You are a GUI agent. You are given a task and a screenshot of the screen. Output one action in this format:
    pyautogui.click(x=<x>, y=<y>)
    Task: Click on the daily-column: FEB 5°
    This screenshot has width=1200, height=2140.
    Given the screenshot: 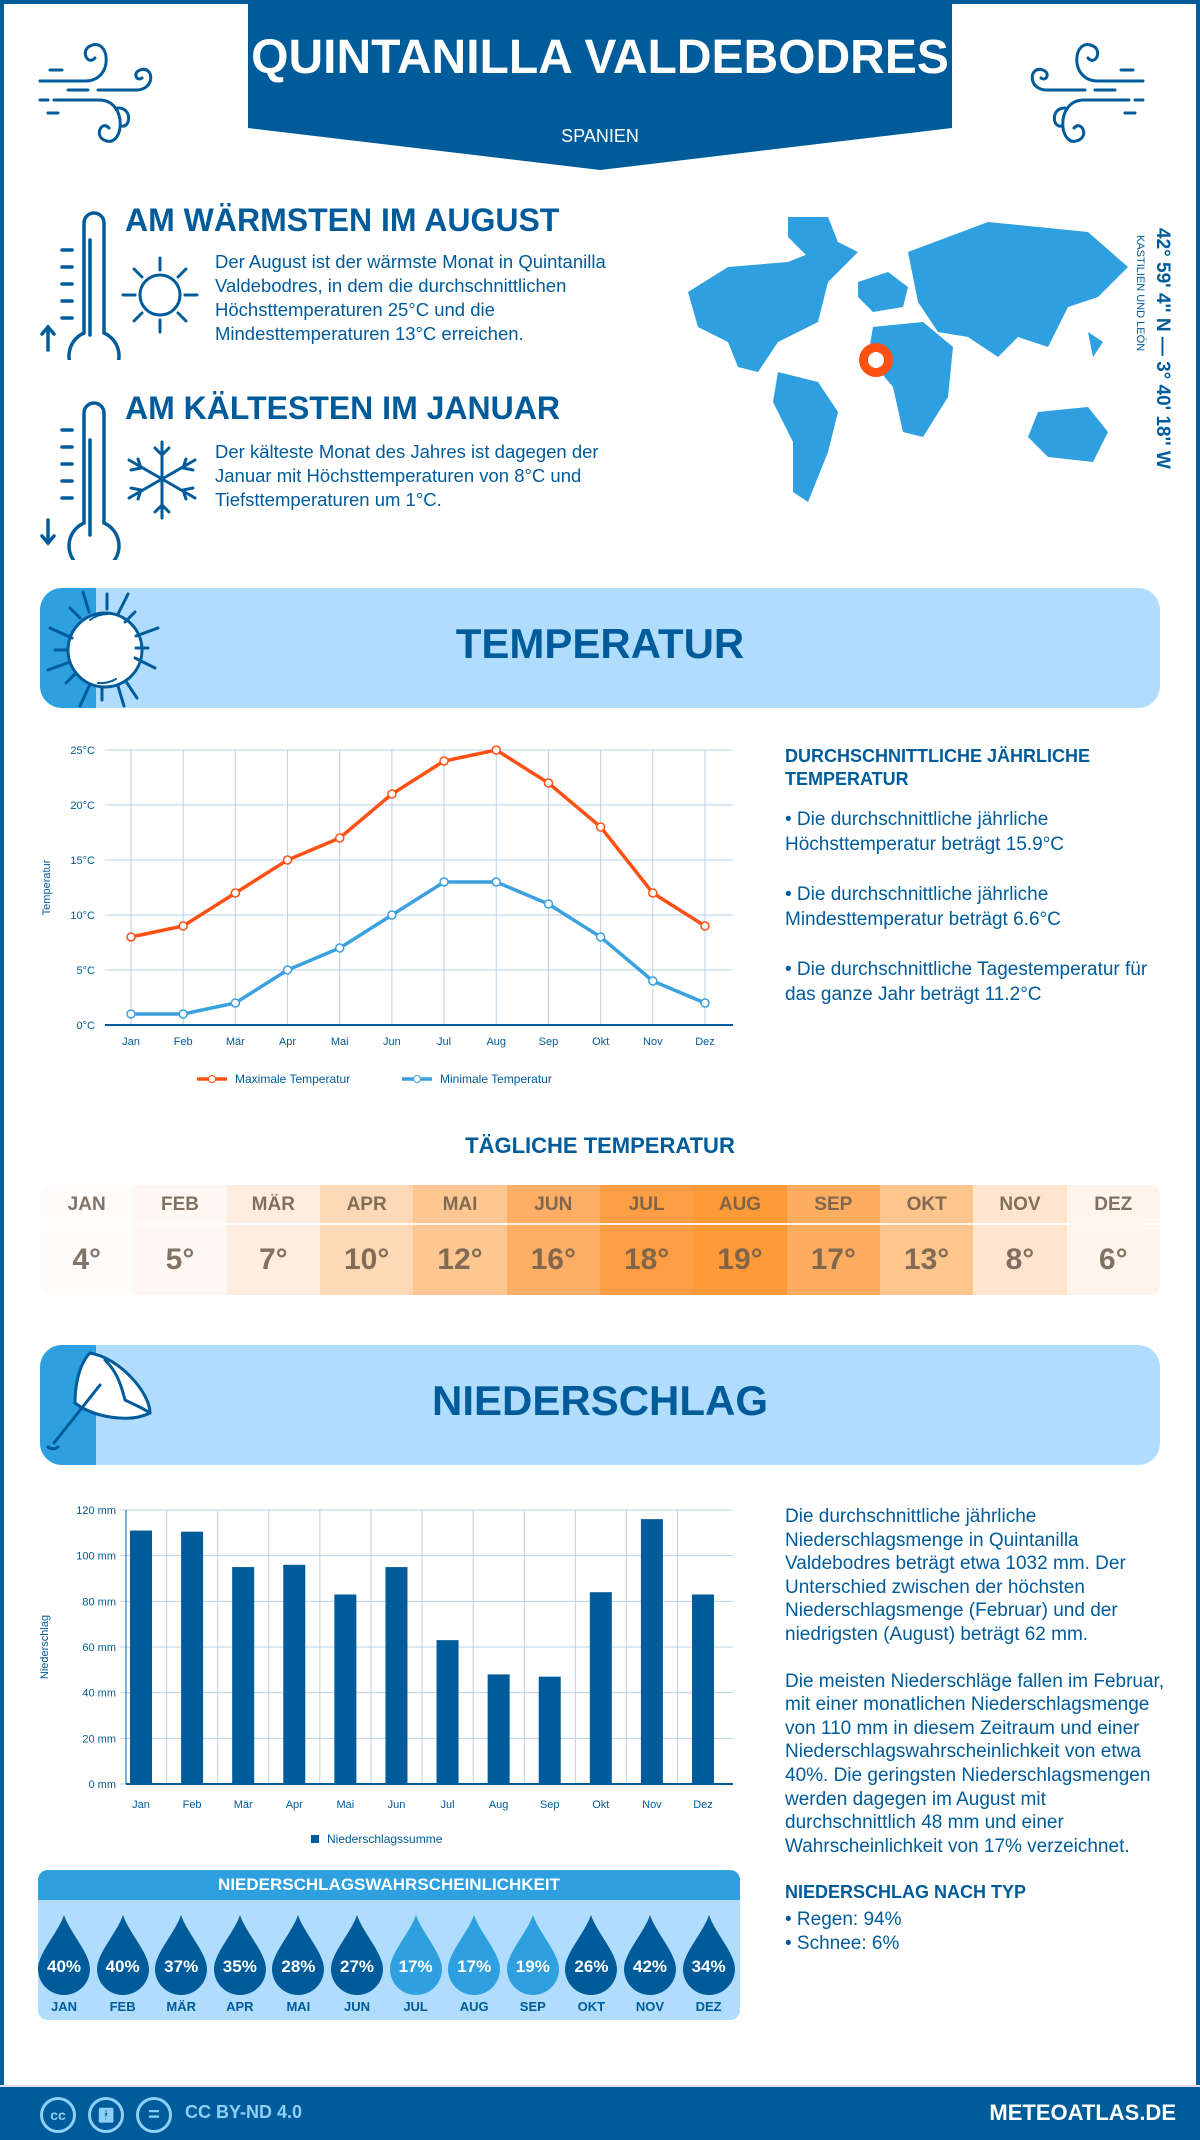 What is the action you would take?
    pyautogui.click(x=180, y=1240)
    